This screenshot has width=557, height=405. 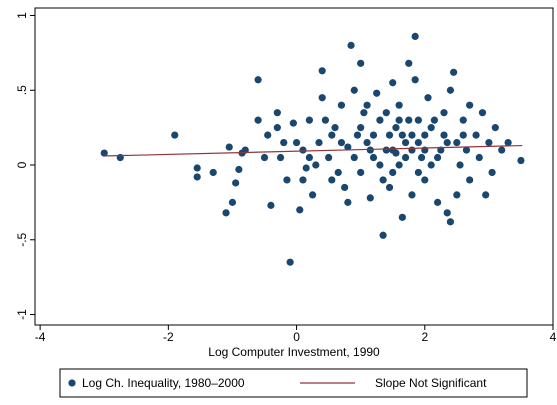 I want to click on y-tick-label: -.5, so click(x=22, y=239).